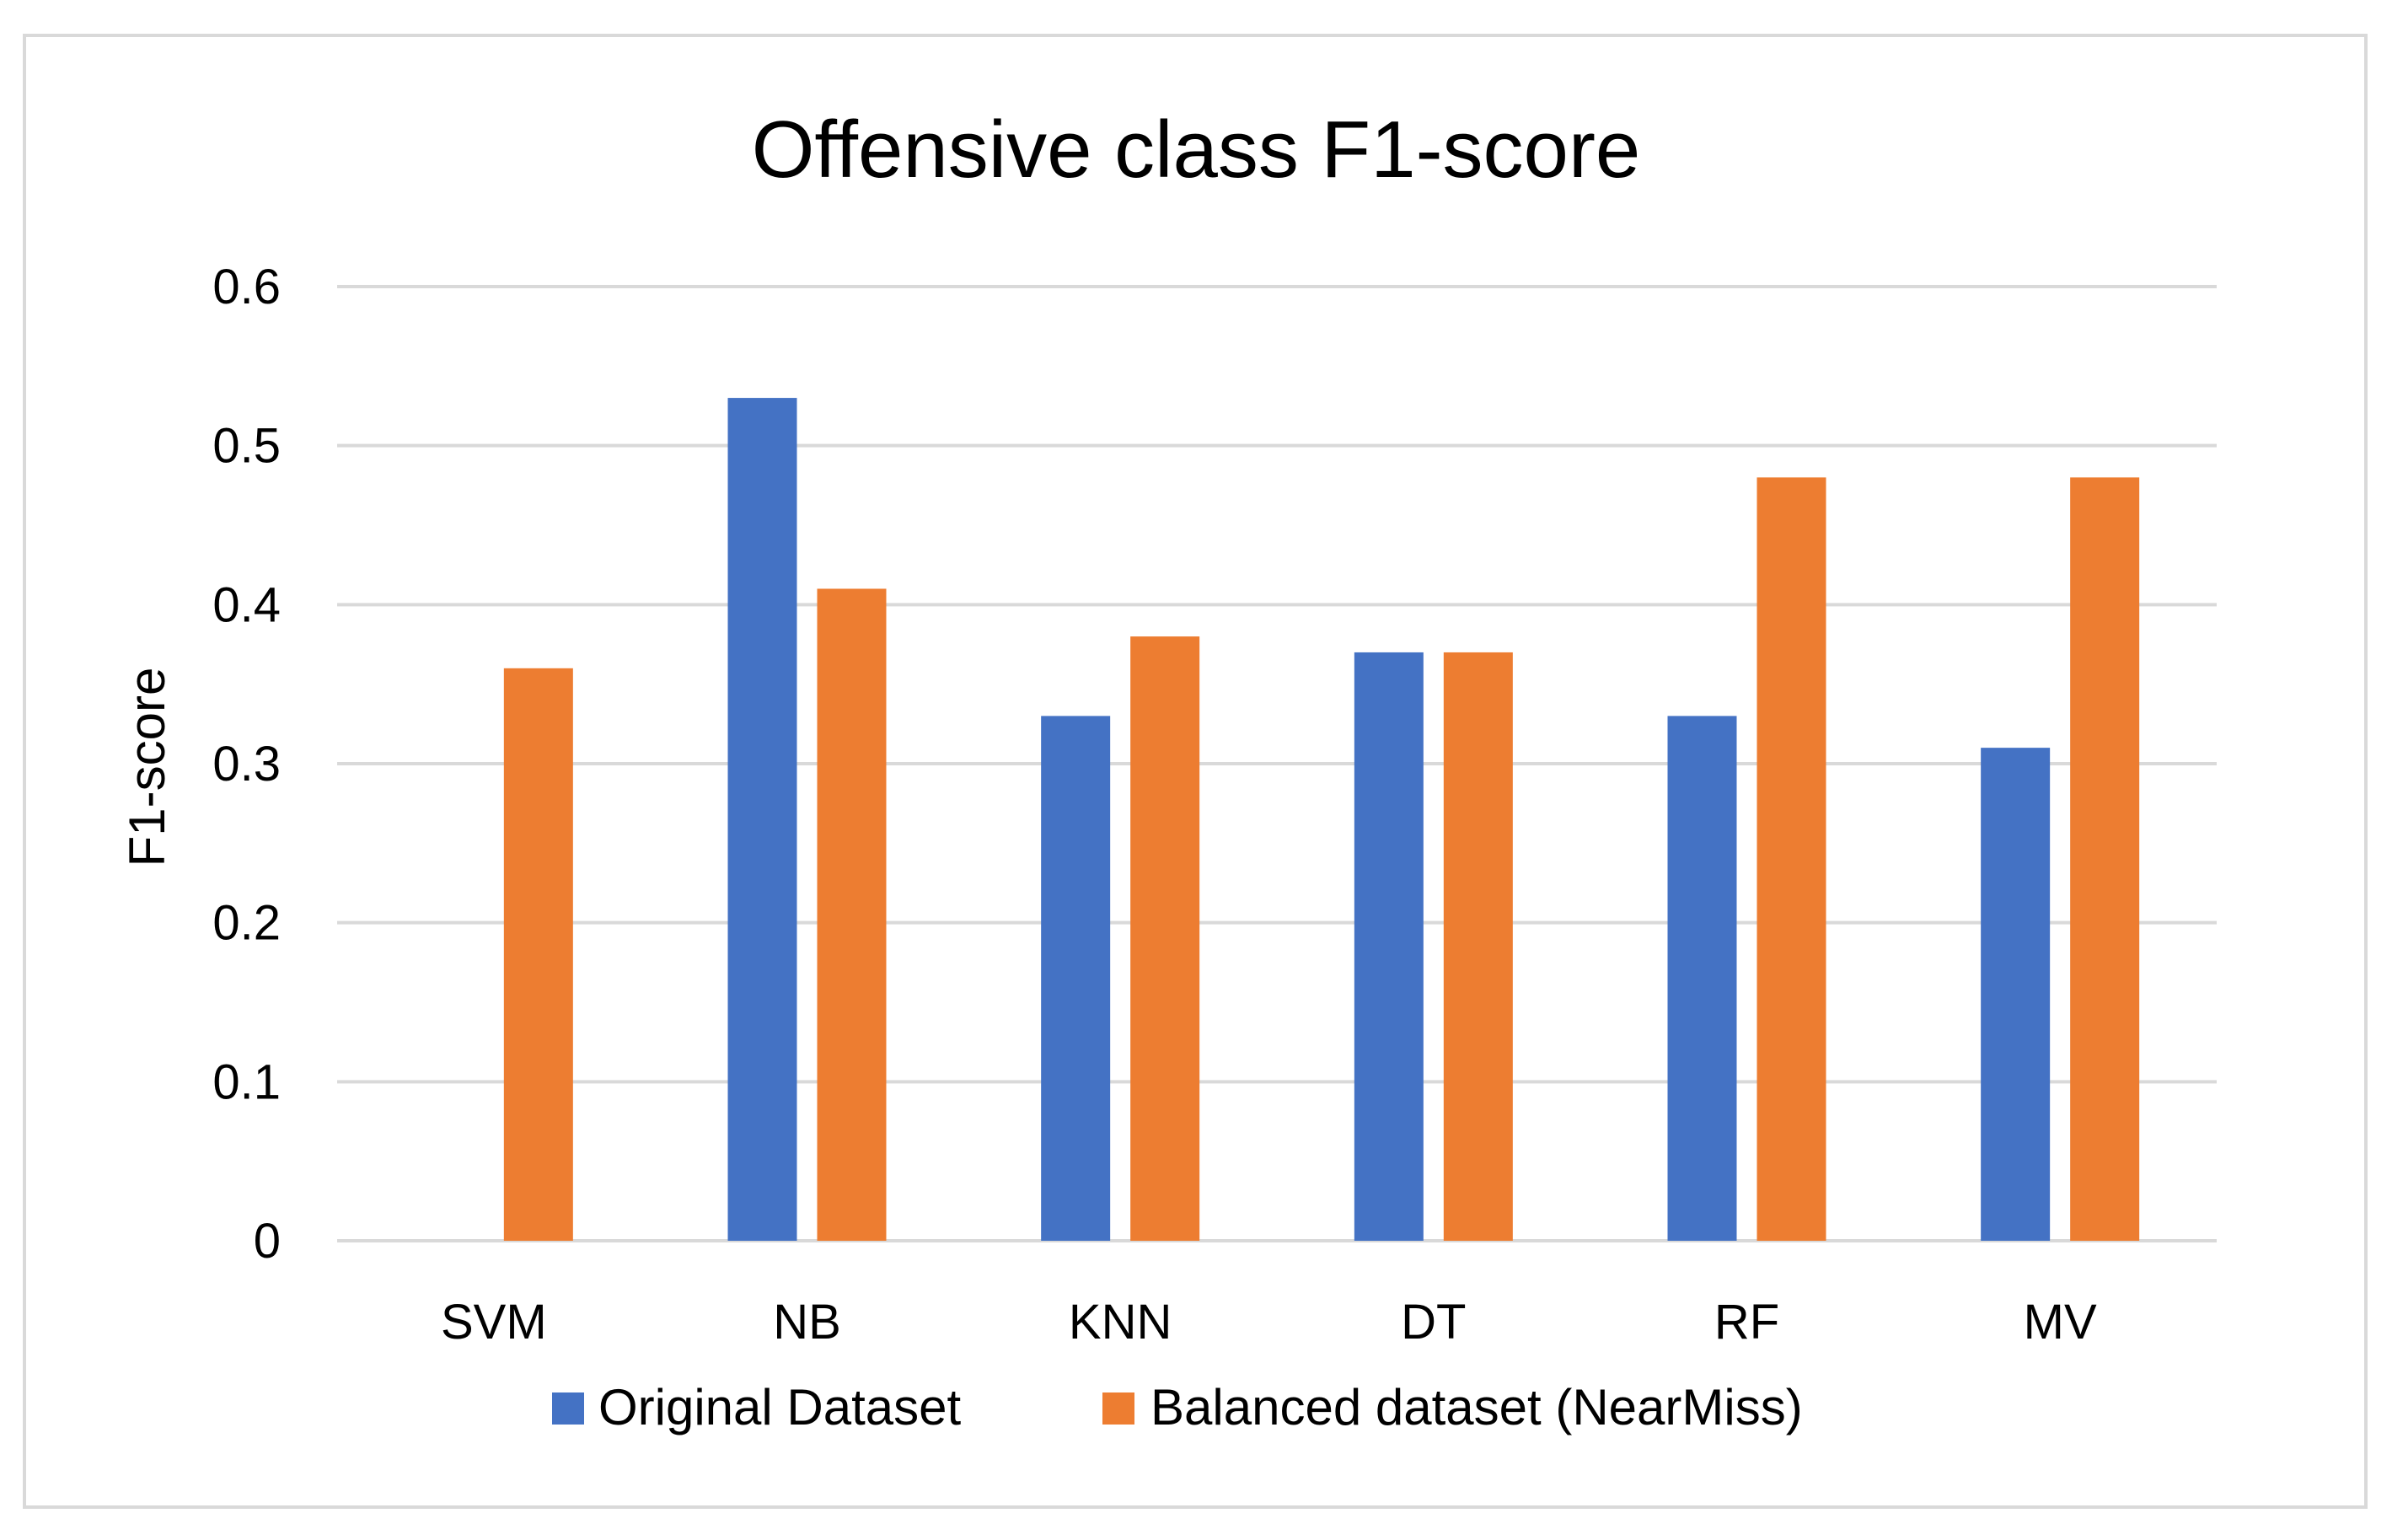  I want to click on x-tick-label-rf: RF, so click(1747, 1322).